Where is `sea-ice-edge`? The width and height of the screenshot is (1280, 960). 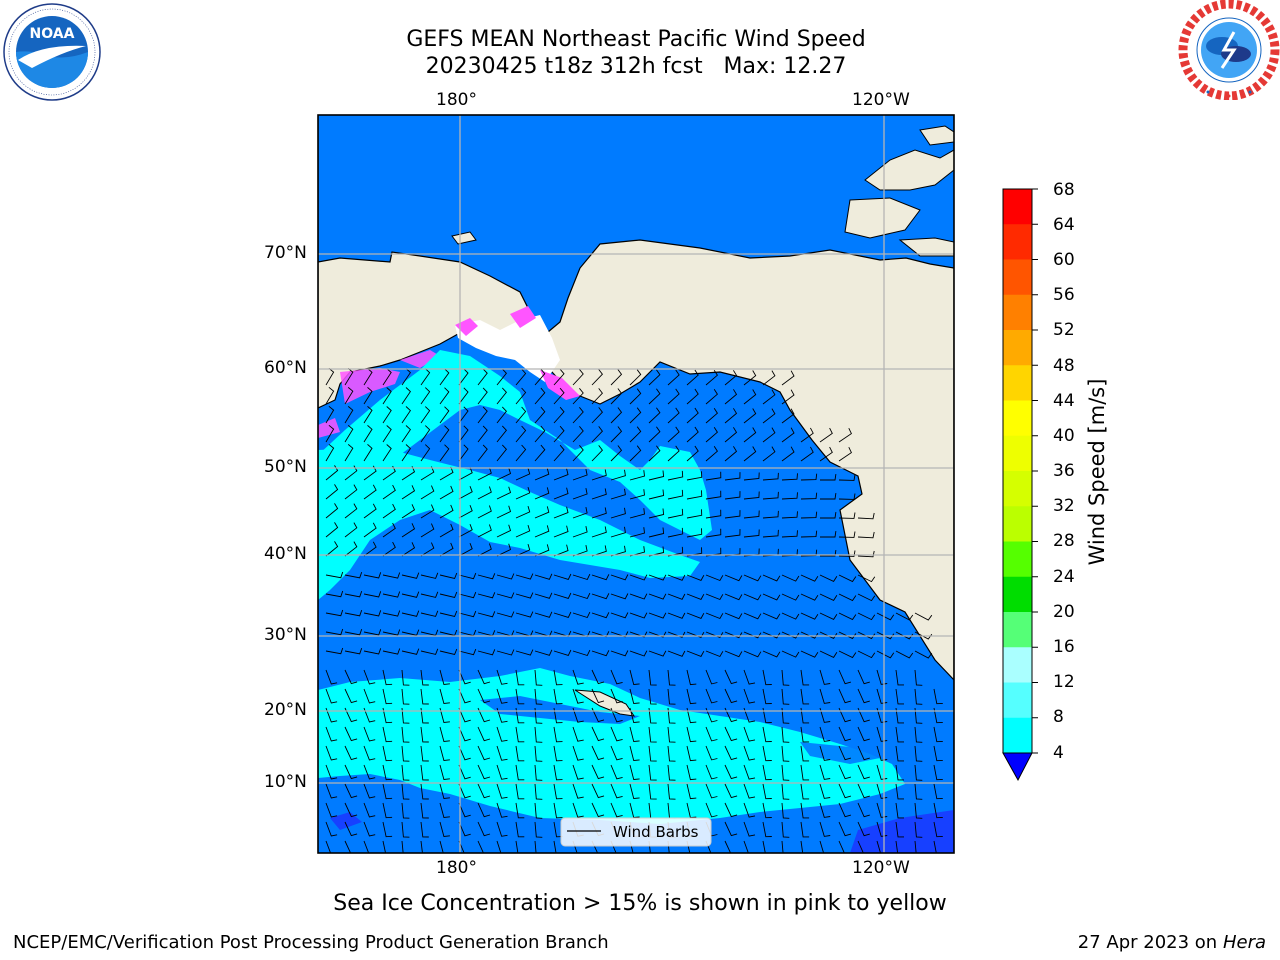
sea-ice-edge is located at coordinates (329, 428).